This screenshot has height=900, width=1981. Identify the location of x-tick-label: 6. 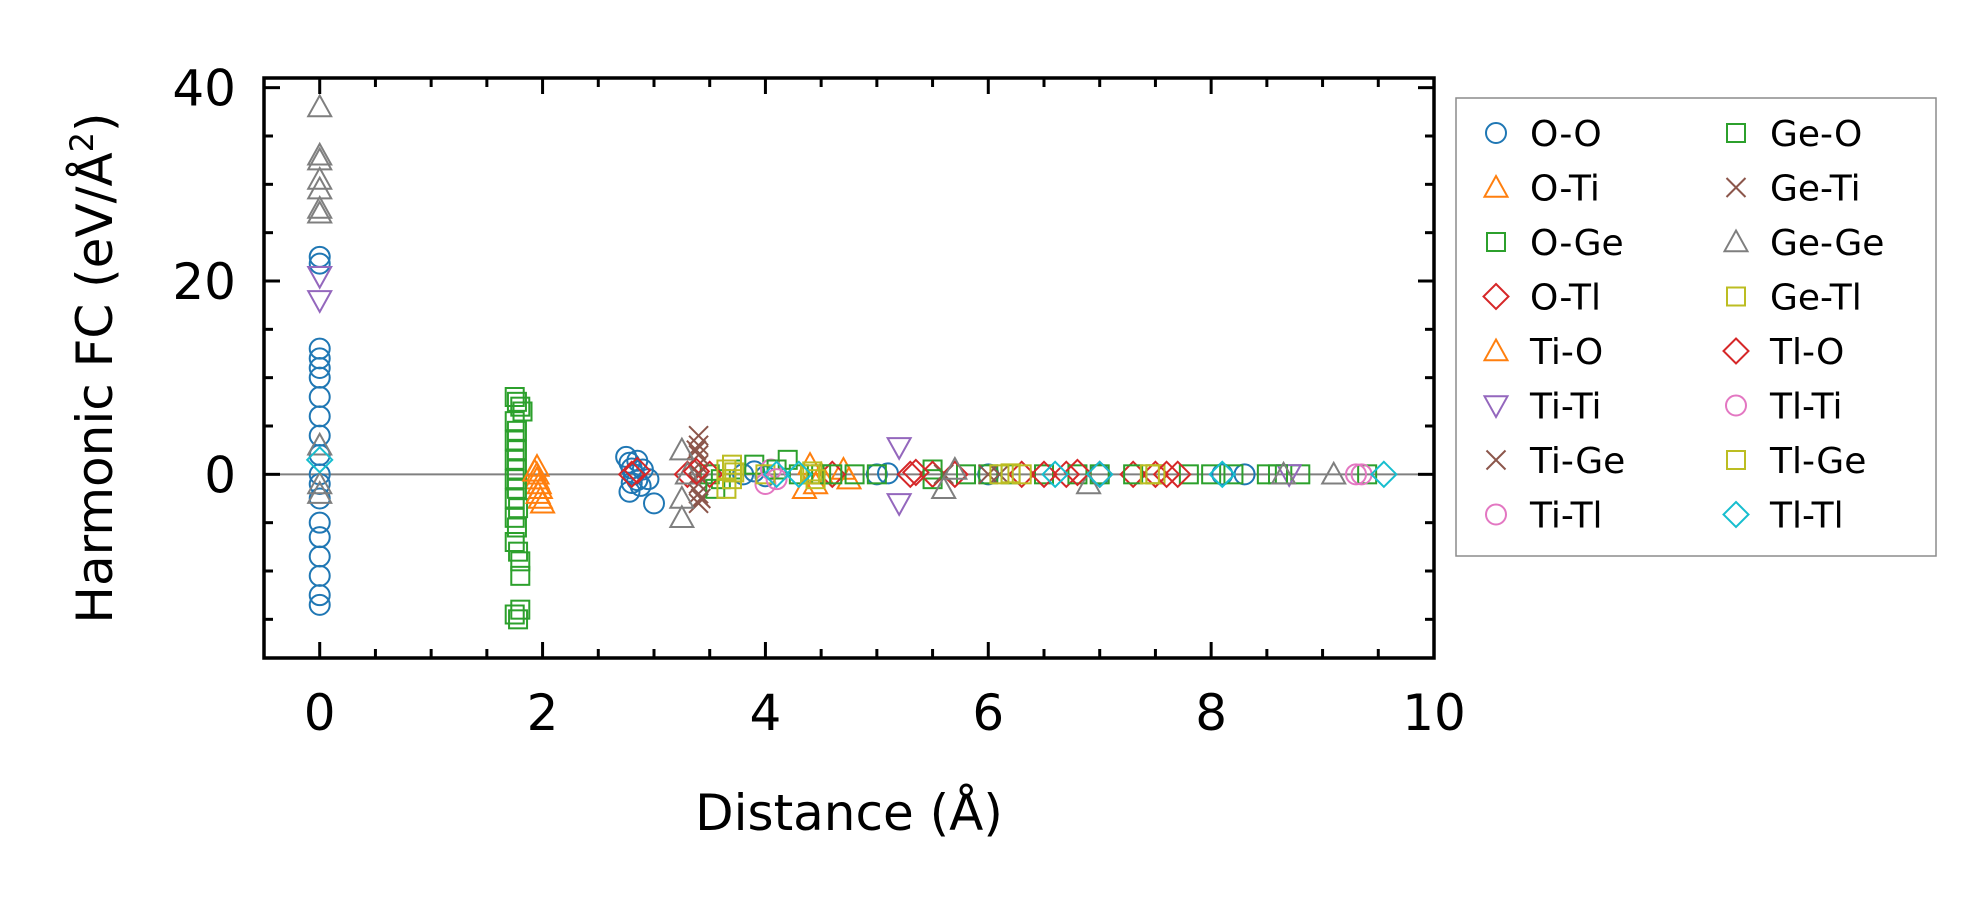
(988, 713).